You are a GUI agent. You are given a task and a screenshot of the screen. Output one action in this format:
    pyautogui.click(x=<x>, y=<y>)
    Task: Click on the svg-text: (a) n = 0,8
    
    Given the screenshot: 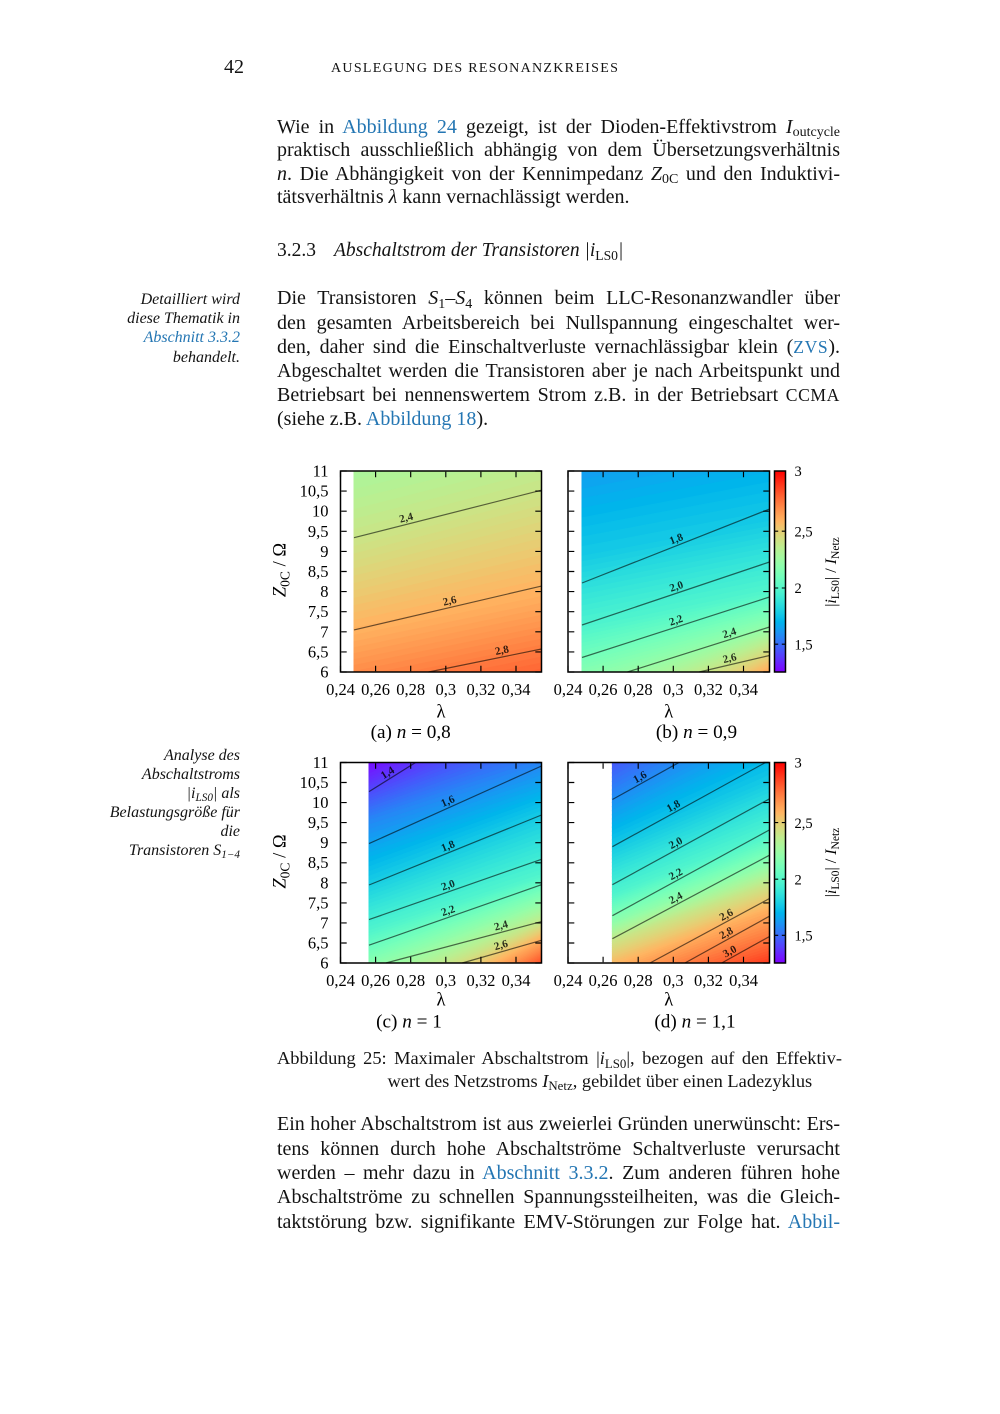 What is the action you would take?
    pyautogui.click(x=411, y=732)
    